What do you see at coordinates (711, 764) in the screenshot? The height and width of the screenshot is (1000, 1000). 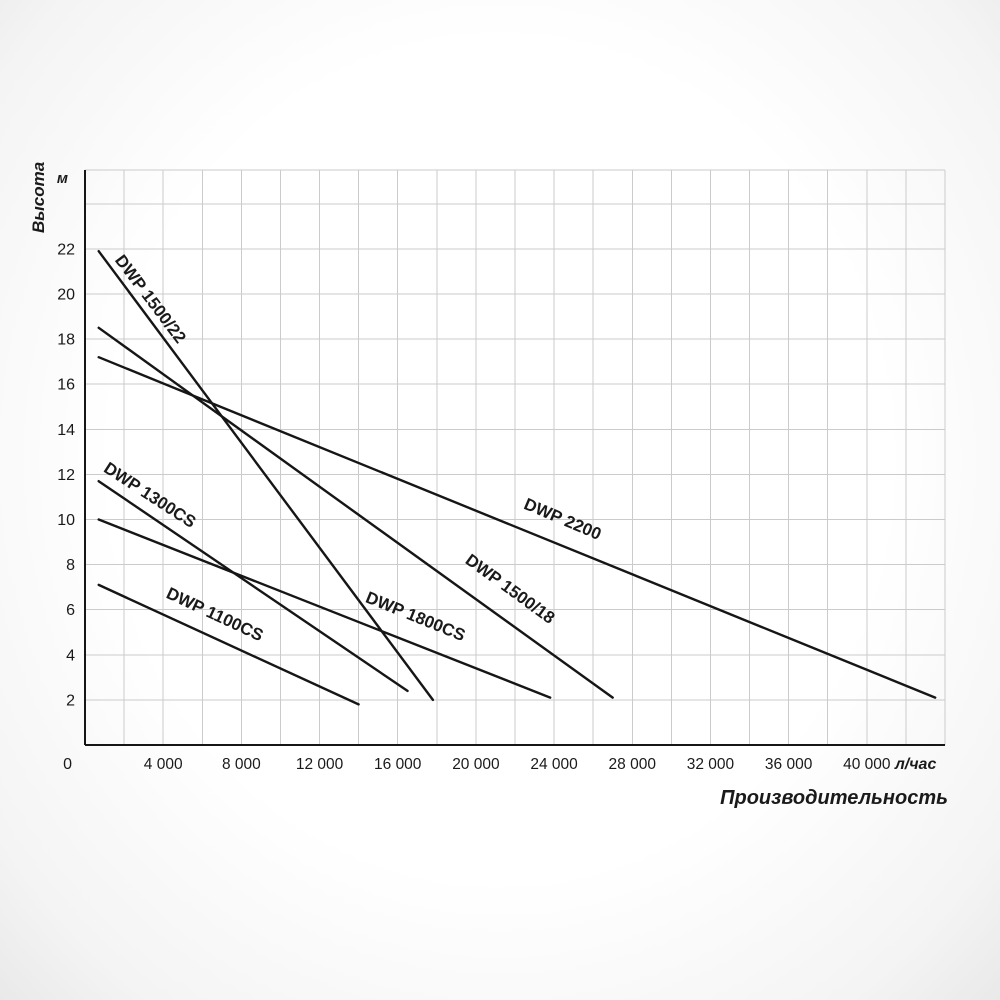 I see `x-tick-label: 32 000` at bounding box center [711, 764].